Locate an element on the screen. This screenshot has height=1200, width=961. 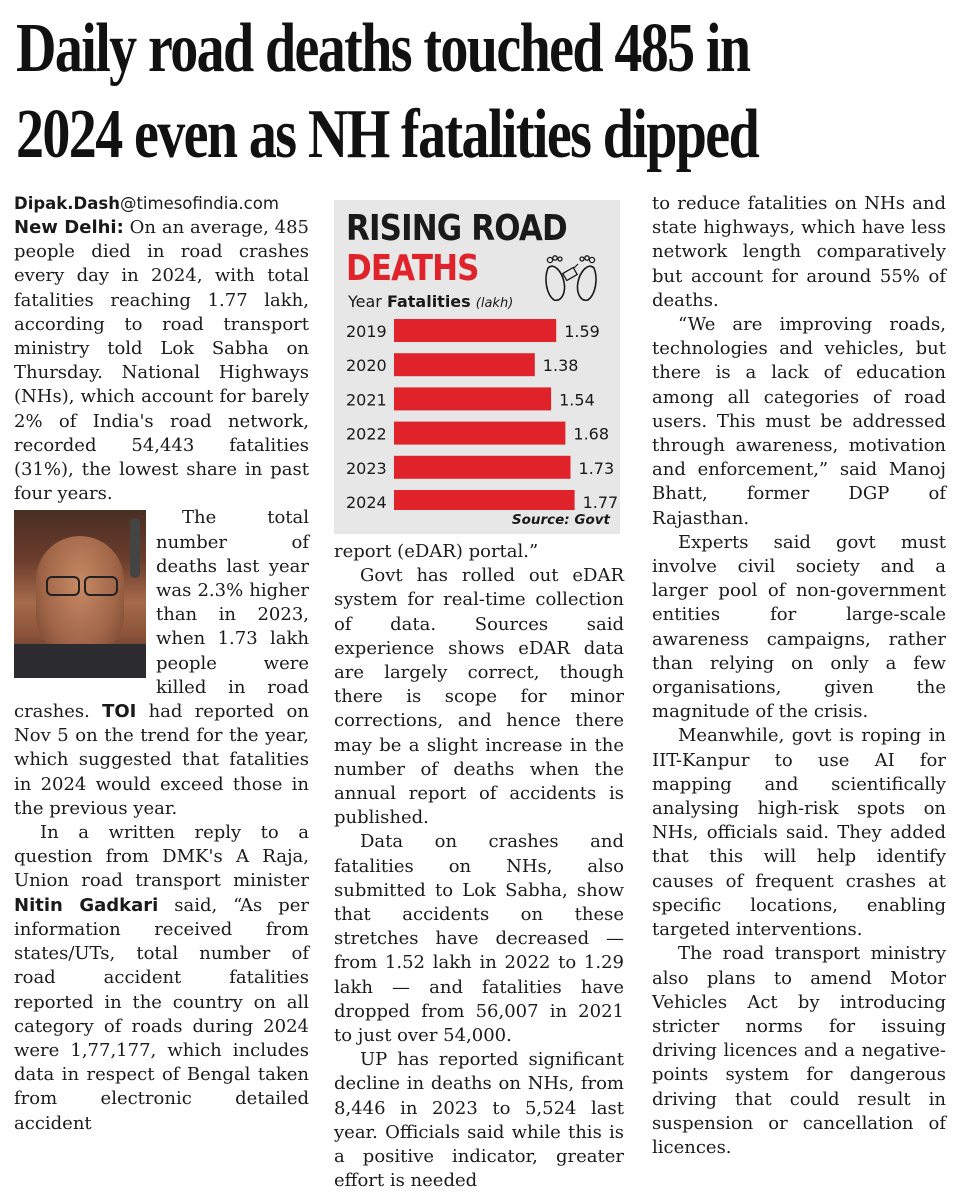
photo-spectacles-left is located at coordinates (63, 586).